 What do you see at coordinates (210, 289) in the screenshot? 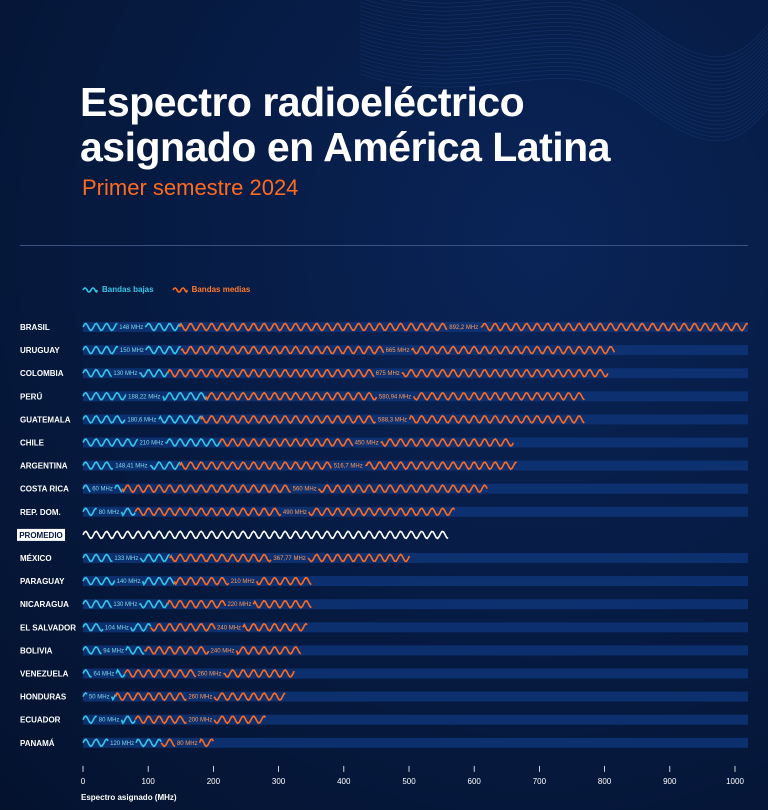
I see `legend-item-bandas-medias: Bandas medias` at bounding box center [210, 289].